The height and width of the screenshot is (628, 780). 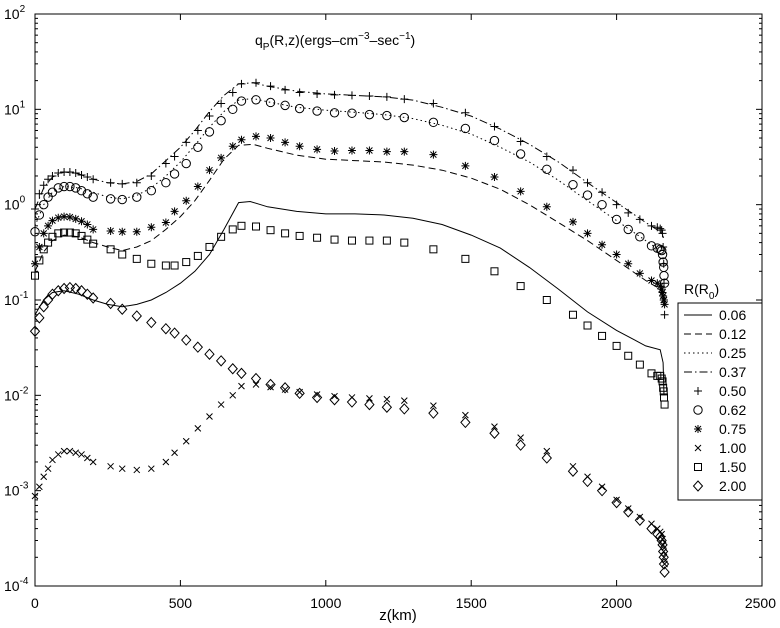 I want to click on data-point-1.00-25, so click(x=270, y=387).